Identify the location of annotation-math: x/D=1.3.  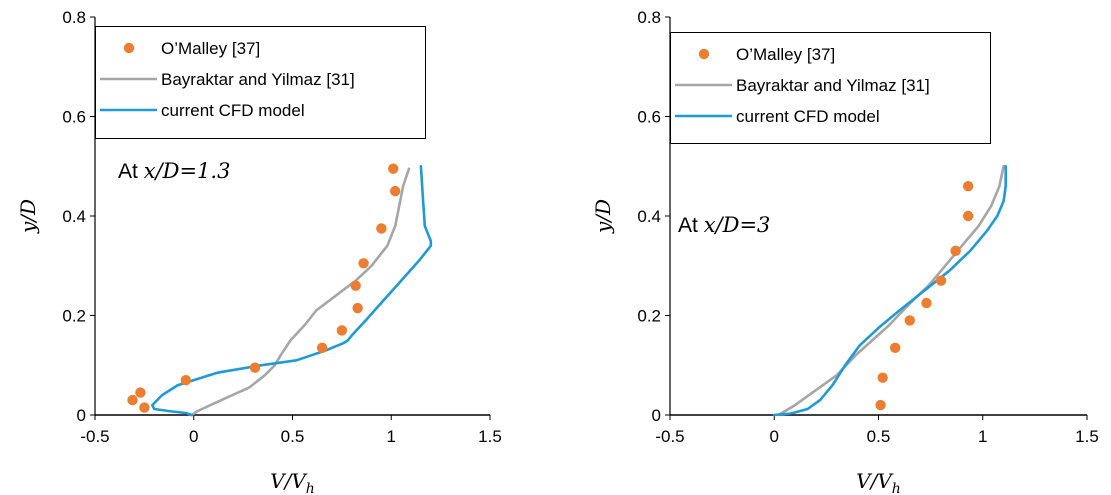
(187, 171).